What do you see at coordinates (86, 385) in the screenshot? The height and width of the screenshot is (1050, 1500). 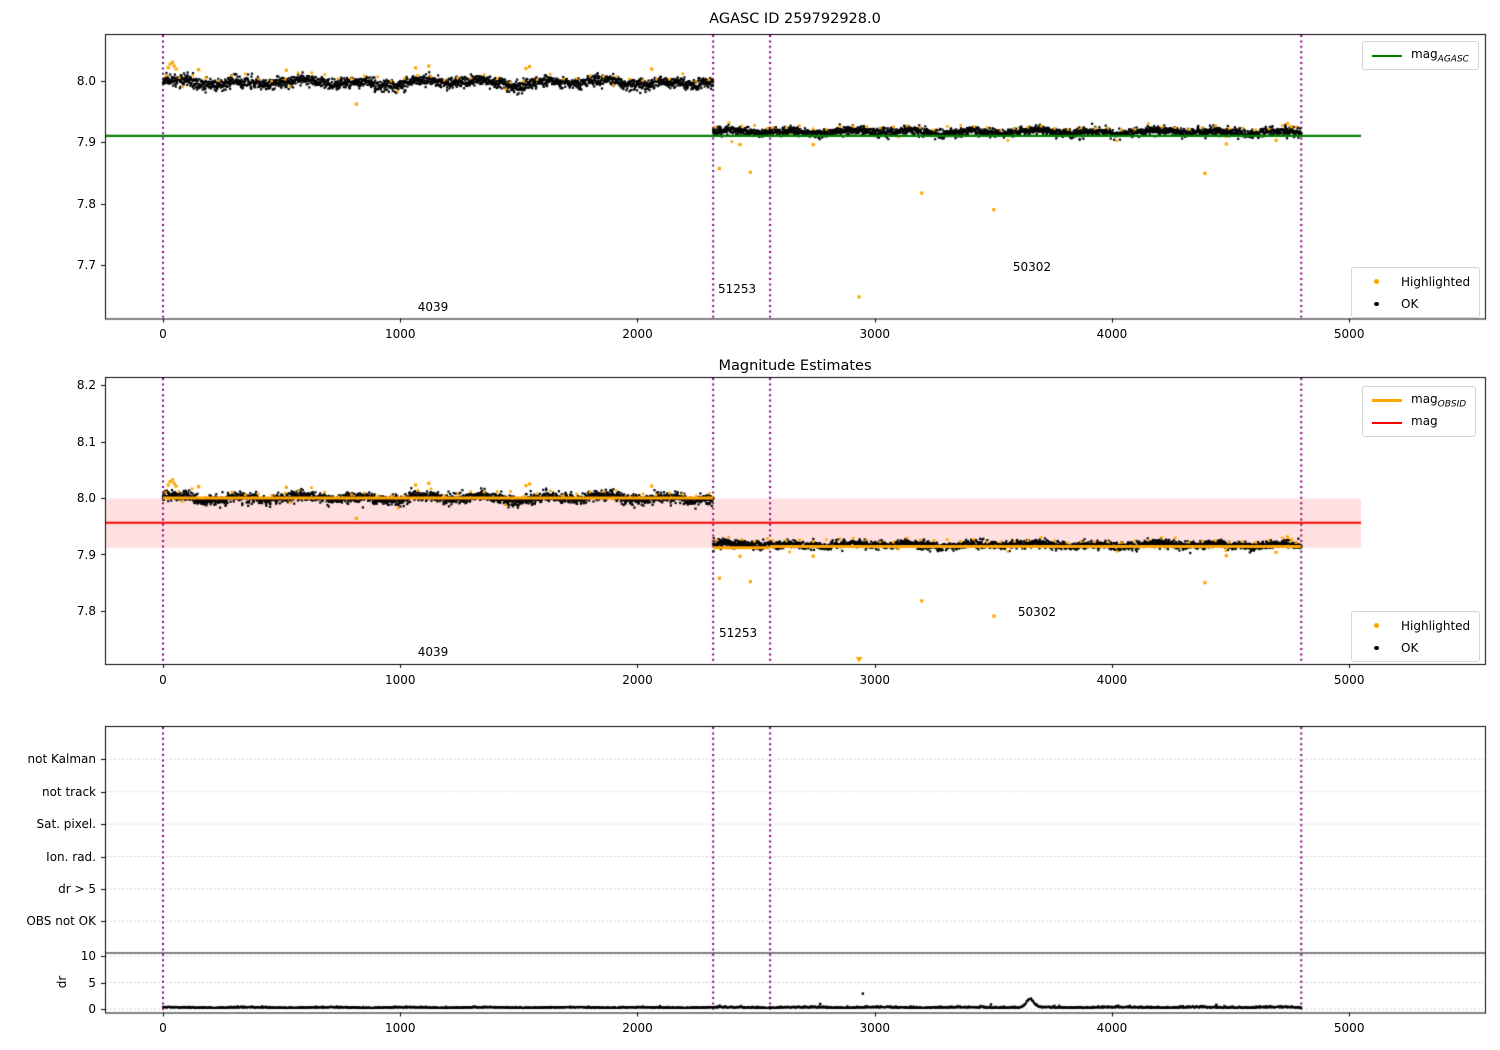 I see `ytick-label: 8.2` at bounding box center [86, 385].